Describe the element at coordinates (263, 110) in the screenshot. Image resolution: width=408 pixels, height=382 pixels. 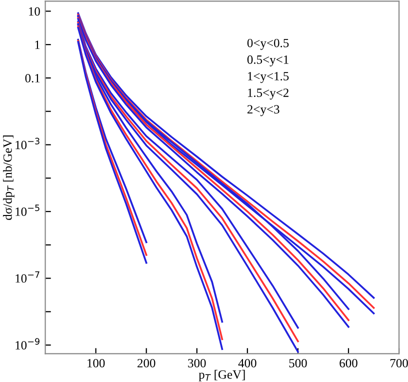
I see `annotation: 2<y<3` at that location.